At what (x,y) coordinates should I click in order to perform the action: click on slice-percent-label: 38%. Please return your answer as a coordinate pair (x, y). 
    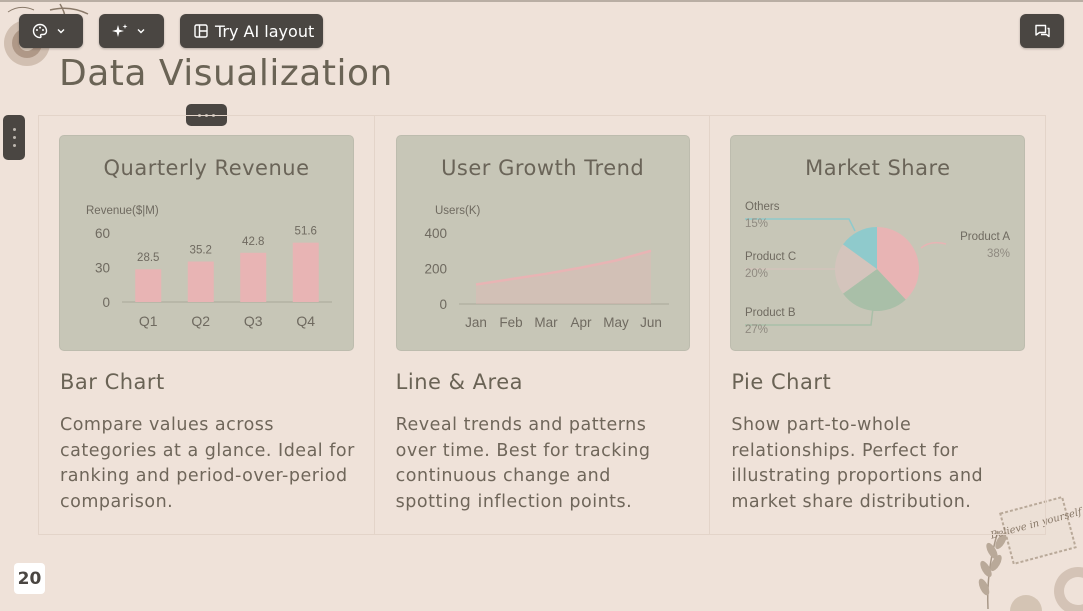
    Looking at the image, I should click on (998, 254).